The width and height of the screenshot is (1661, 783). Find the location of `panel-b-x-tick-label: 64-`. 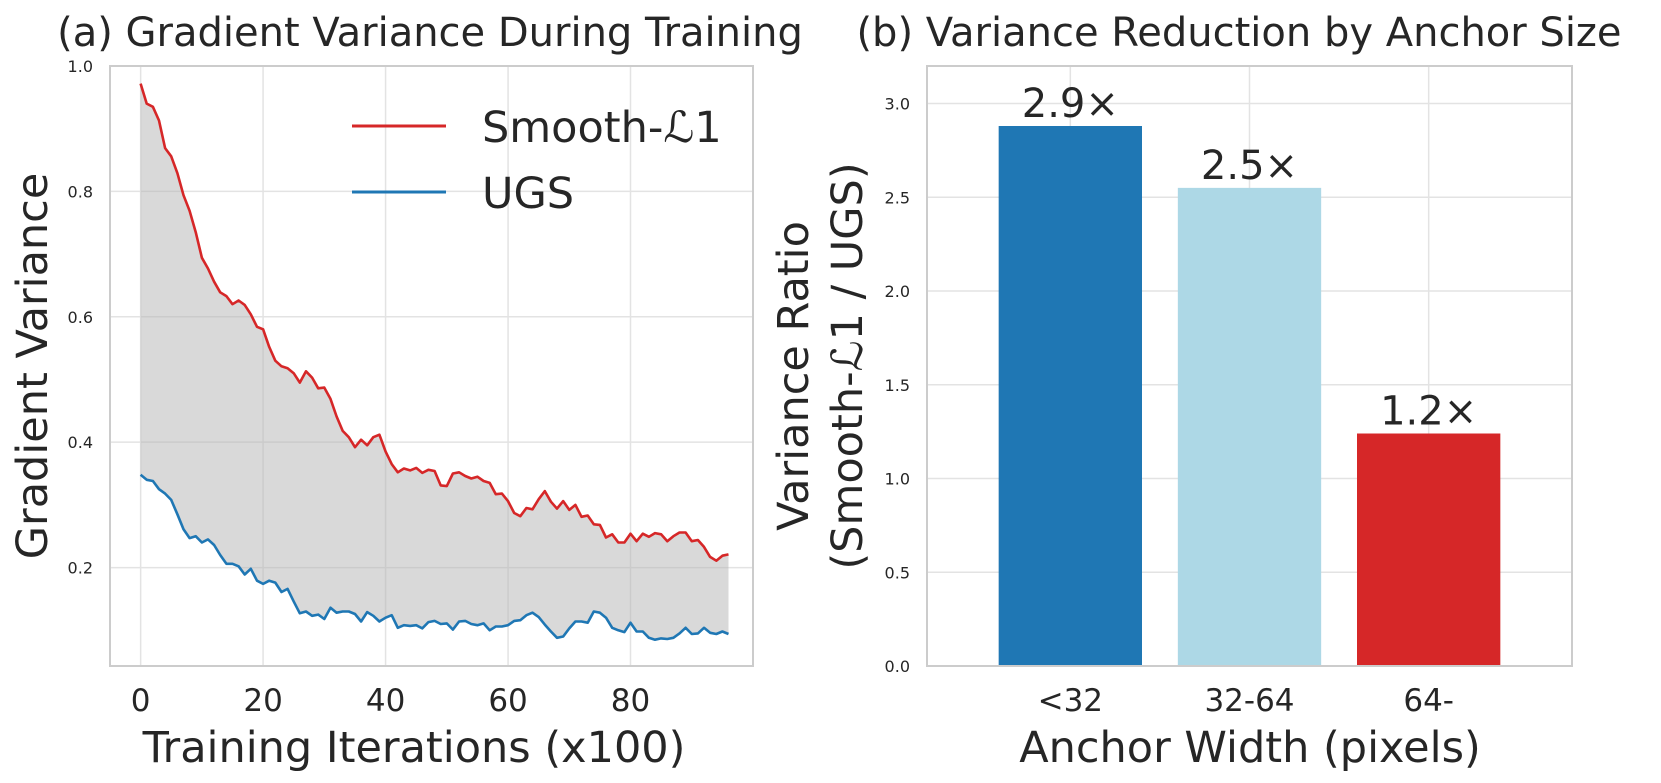

panel-b-x-tick-label: 64- is located at coordinates (1428, 701).